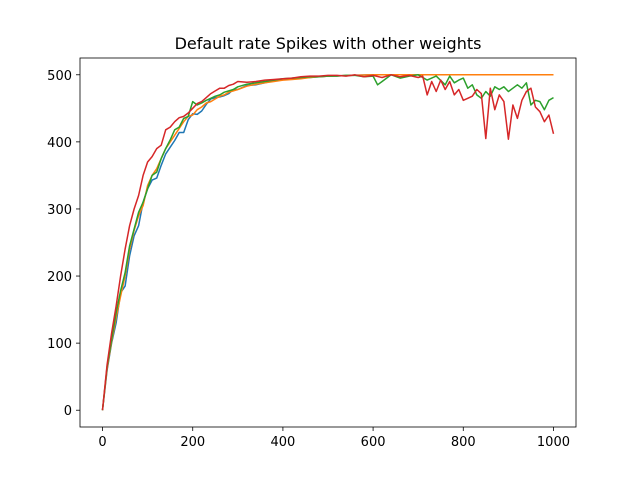 The width and height of the screenshot is (640, 480). Describe the element at coordinates (68, 411) in the screenshot. I see `y-tick-label: 0` at that location.